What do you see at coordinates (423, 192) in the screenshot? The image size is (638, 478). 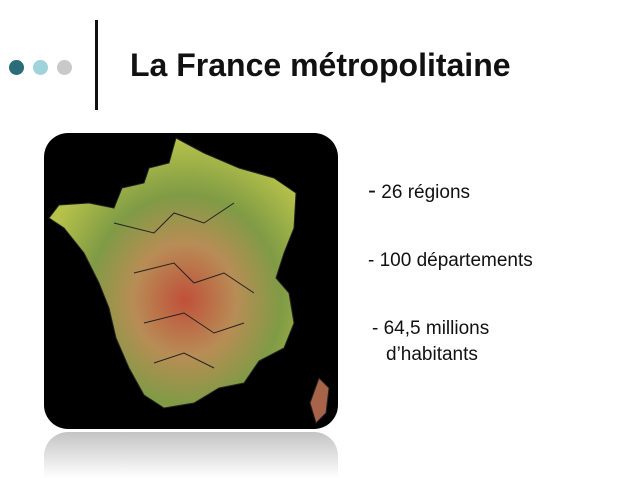 I see `bullet-text: 26 régions` at bounding box center [423, 192].